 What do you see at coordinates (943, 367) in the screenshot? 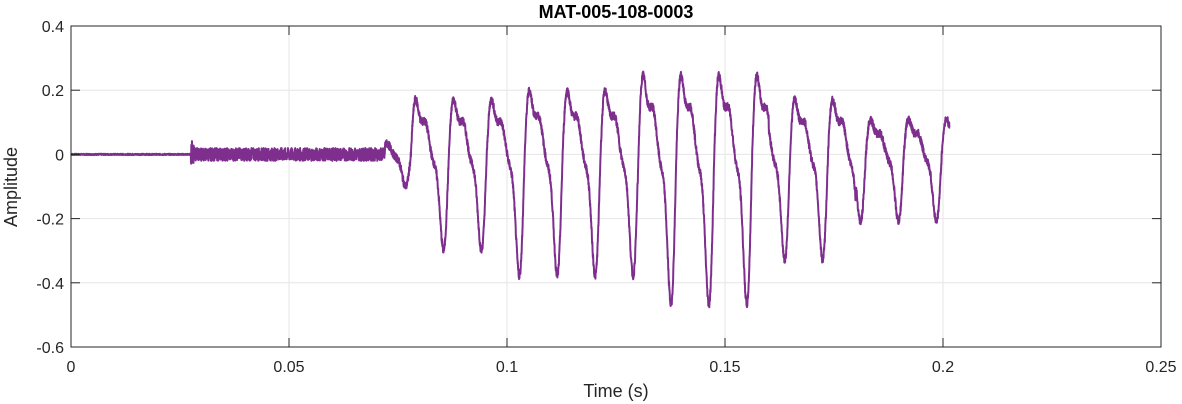
I see `x-tick-label: 0.2` at bounding box center [943, 367].